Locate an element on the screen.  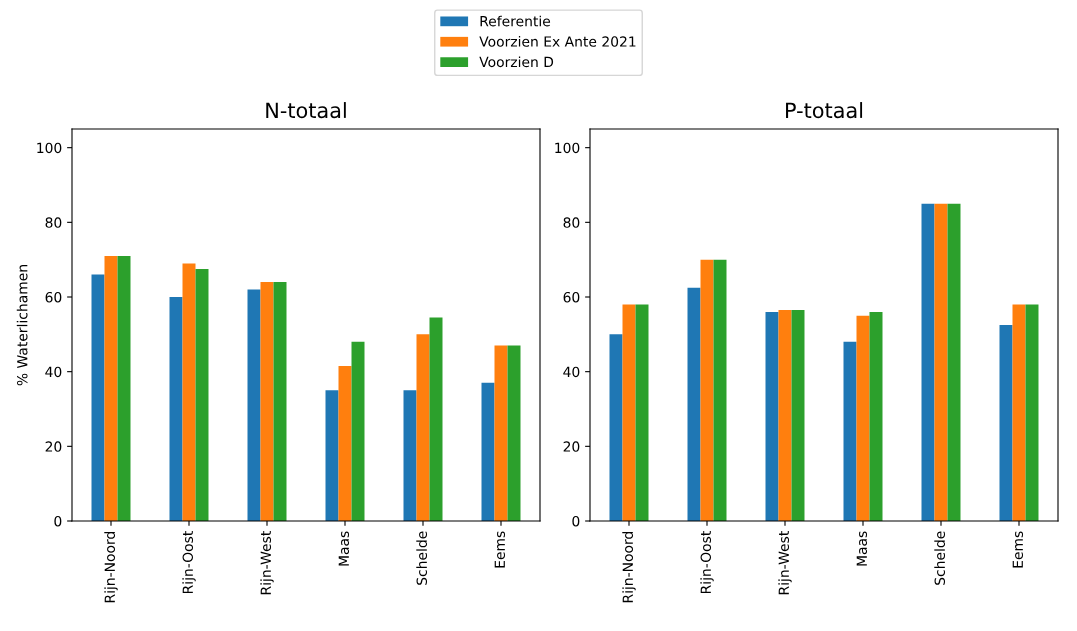
legend-label: Voorzien Ex Ante 2021 is located at coordinates (557, 41).